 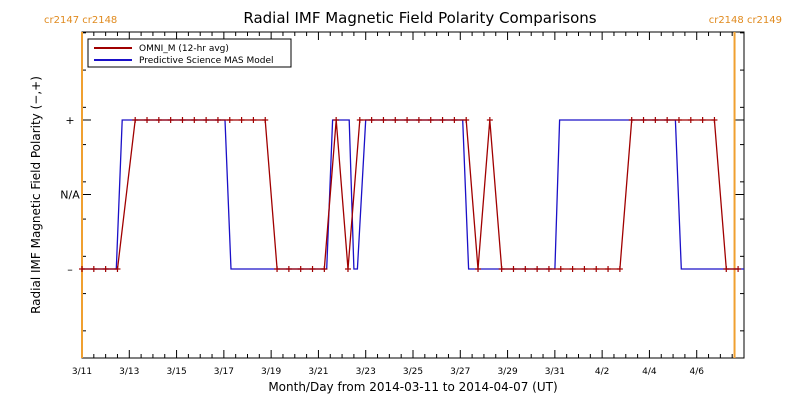 I want to click on legend-label: OMNI_M (12-hr avg), so click(x=184, y=49).